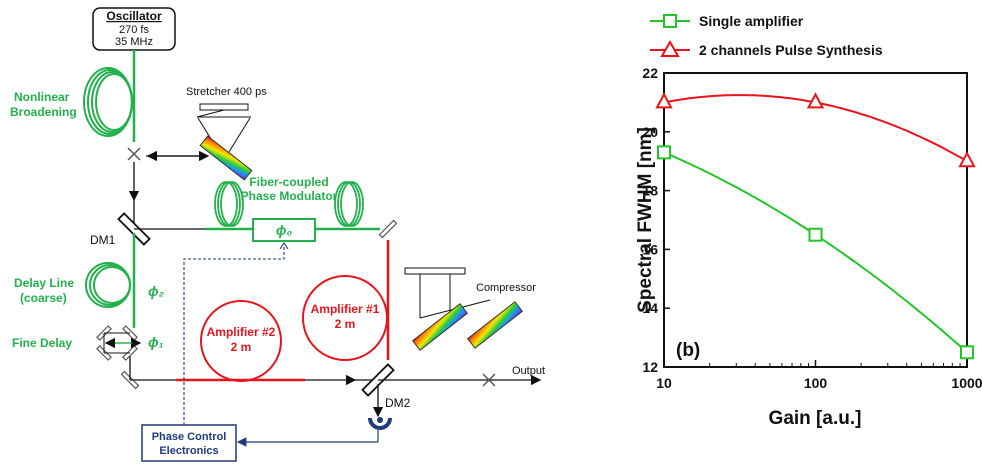 This screenshot has width=982, height=466. What do you see at coordinates (288, 182) in the screenshot?
I see `modulator-label-1: Fiber-coupled` at bounding box center [288, 182].